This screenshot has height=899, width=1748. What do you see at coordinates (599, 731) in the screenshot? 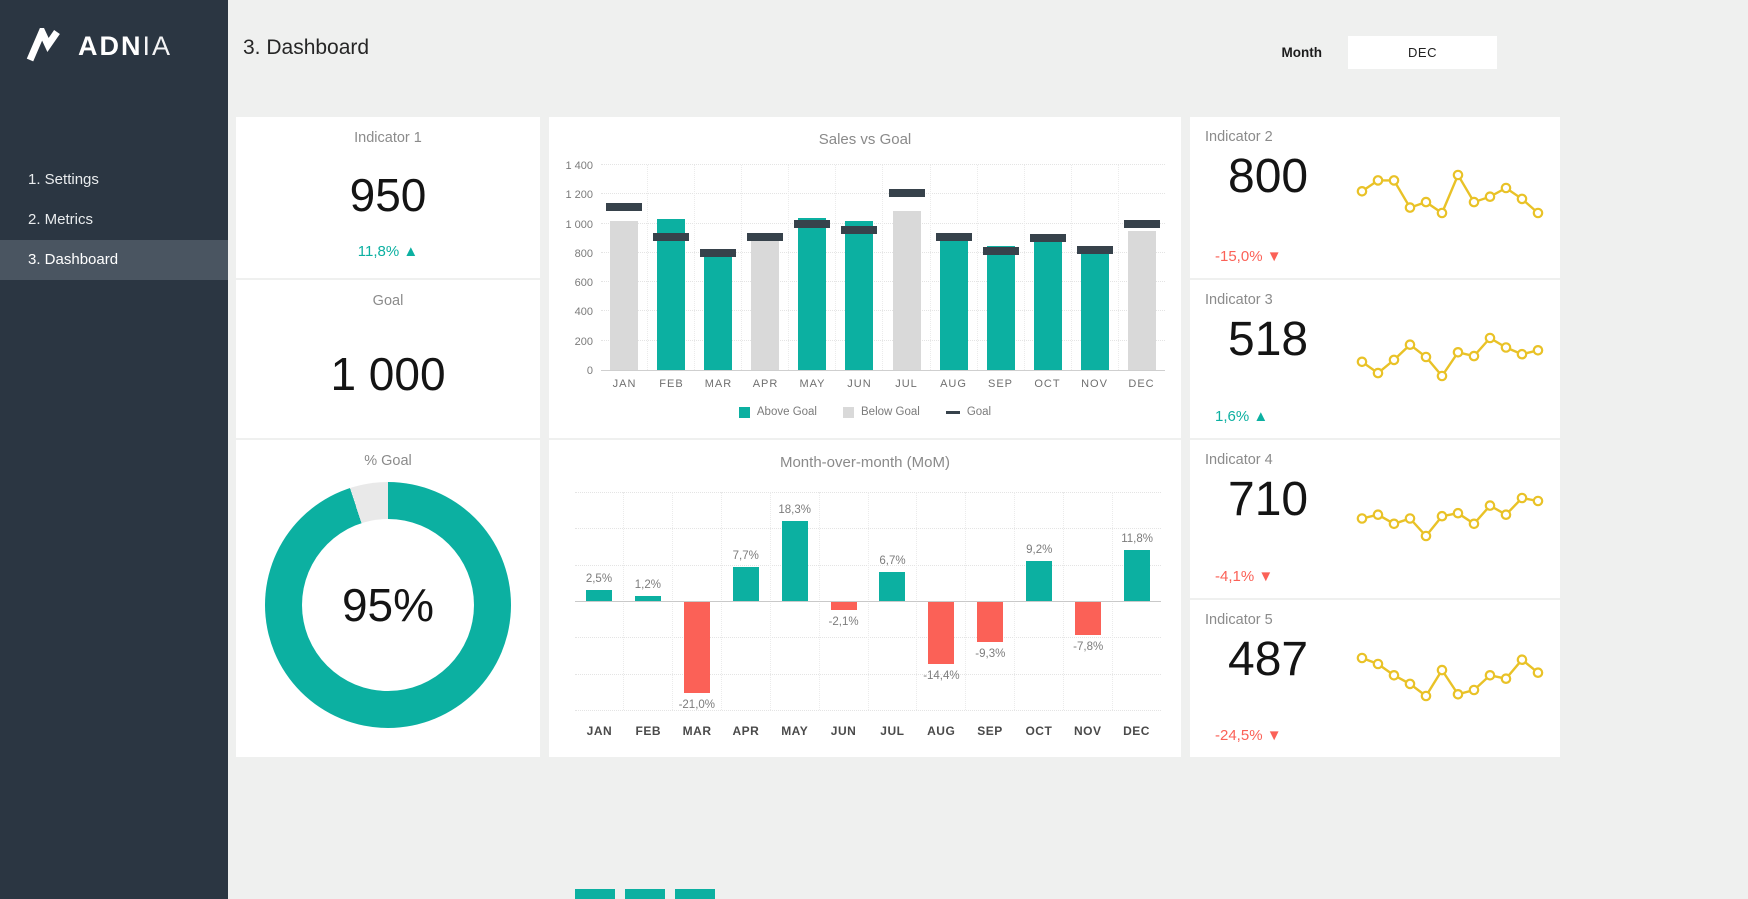
I see `month-label: JAN` at bounding box center [599, 731].